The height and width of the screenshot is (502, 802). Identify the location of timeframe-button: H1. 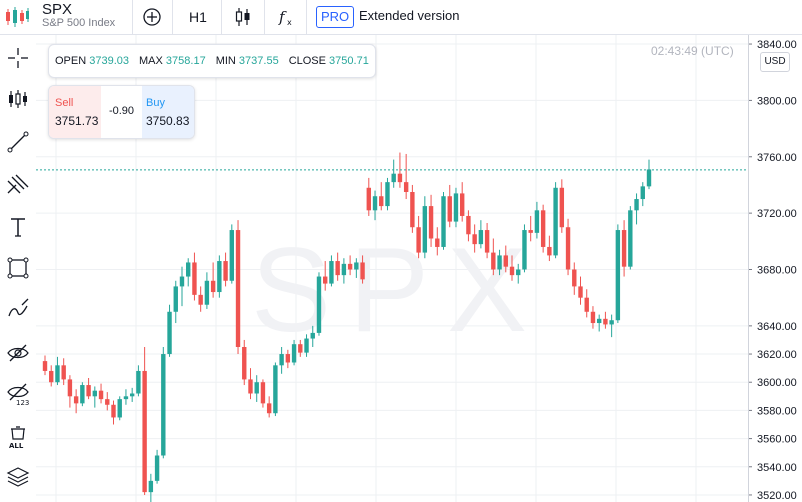
(198, 17).